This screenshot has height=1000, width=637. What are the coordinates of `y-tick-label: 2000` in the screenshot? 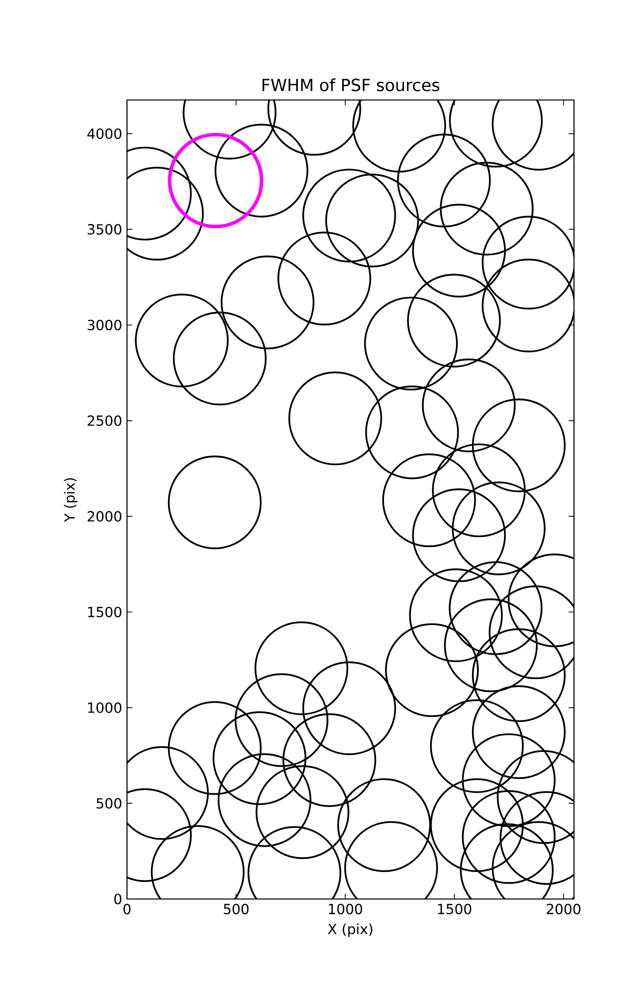 It's located at (105, 516).